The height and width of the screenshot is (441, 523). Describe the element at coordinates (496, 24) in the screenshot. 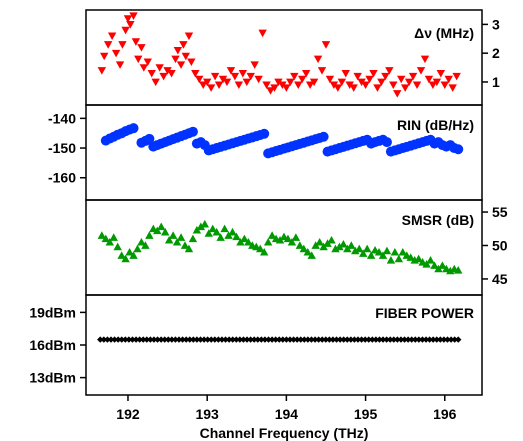

I see `y-tick-label: 3` at that location.